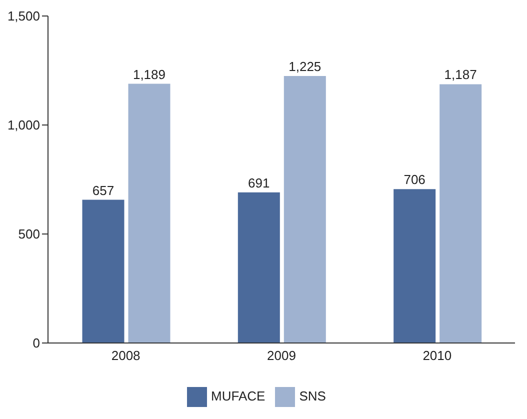  What do you see at coordinates (312, 396) in the screenshot?
I see `legend-label: SNS` at bounding box center [312, 396].